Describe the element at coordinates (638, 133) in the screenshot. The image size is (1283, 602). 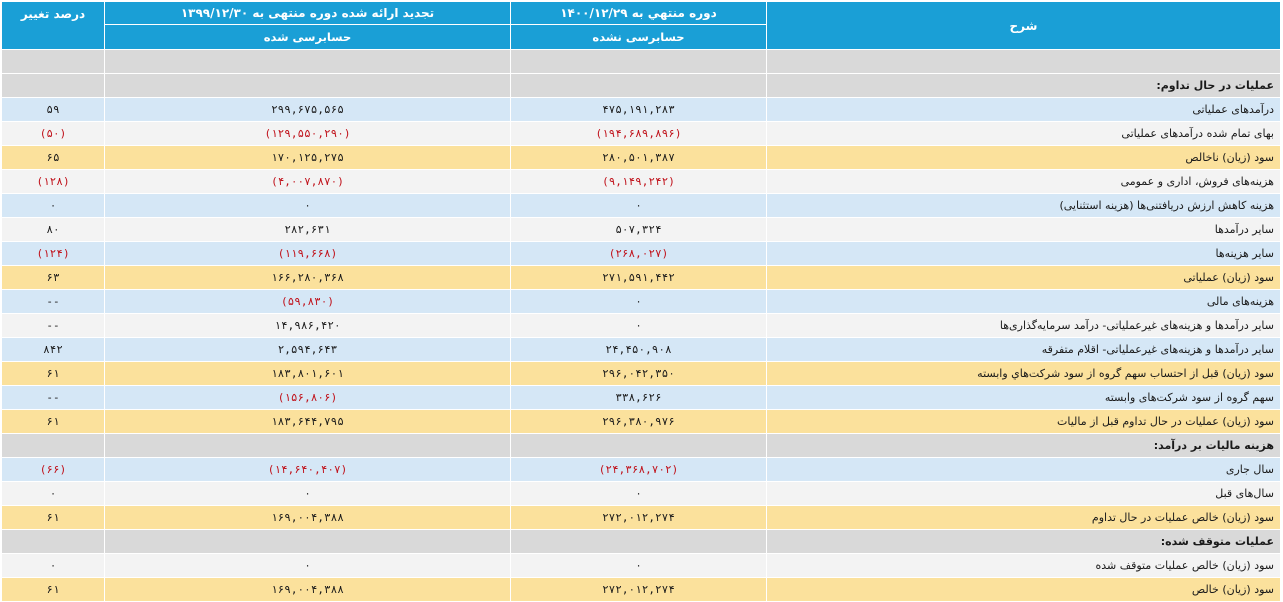
I see `value-current: (۱۹۴,۶۸۹,۸۹۶)` at that location.